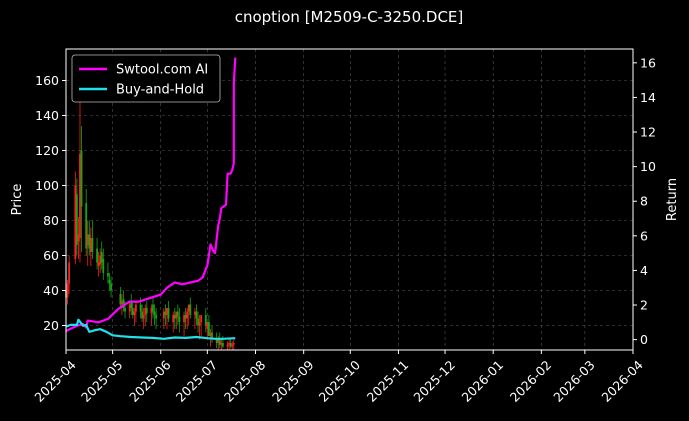 Image resolution: width=689 pixels, height=421 pixels. I want to click on y2-tick-label: 10, so click(648, 166).